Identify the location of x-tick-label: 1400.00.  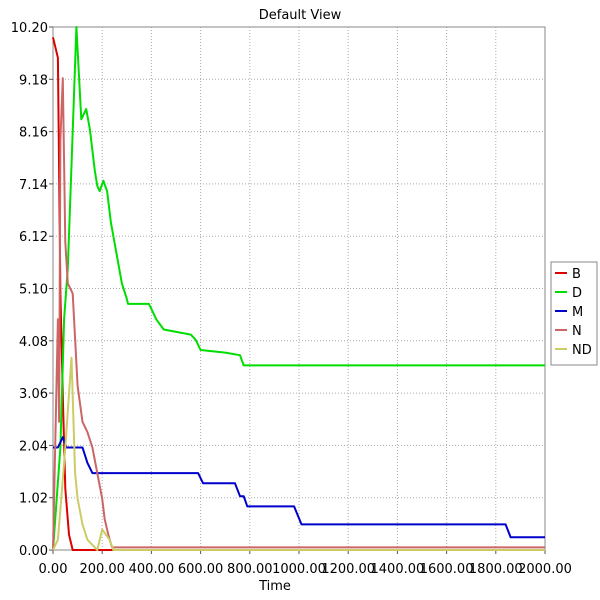
(398, 569).